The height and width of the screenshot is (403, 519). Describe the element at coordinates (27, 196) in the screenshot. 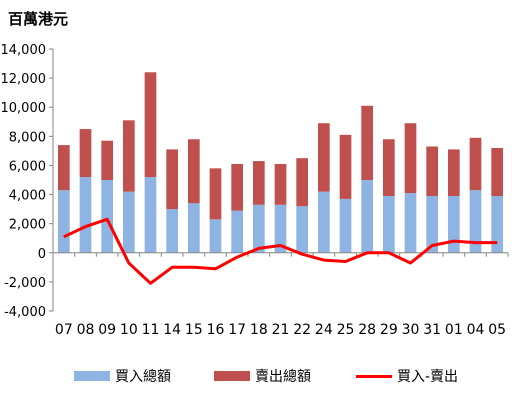

I see `y-tick-label: 4,000` at that location.